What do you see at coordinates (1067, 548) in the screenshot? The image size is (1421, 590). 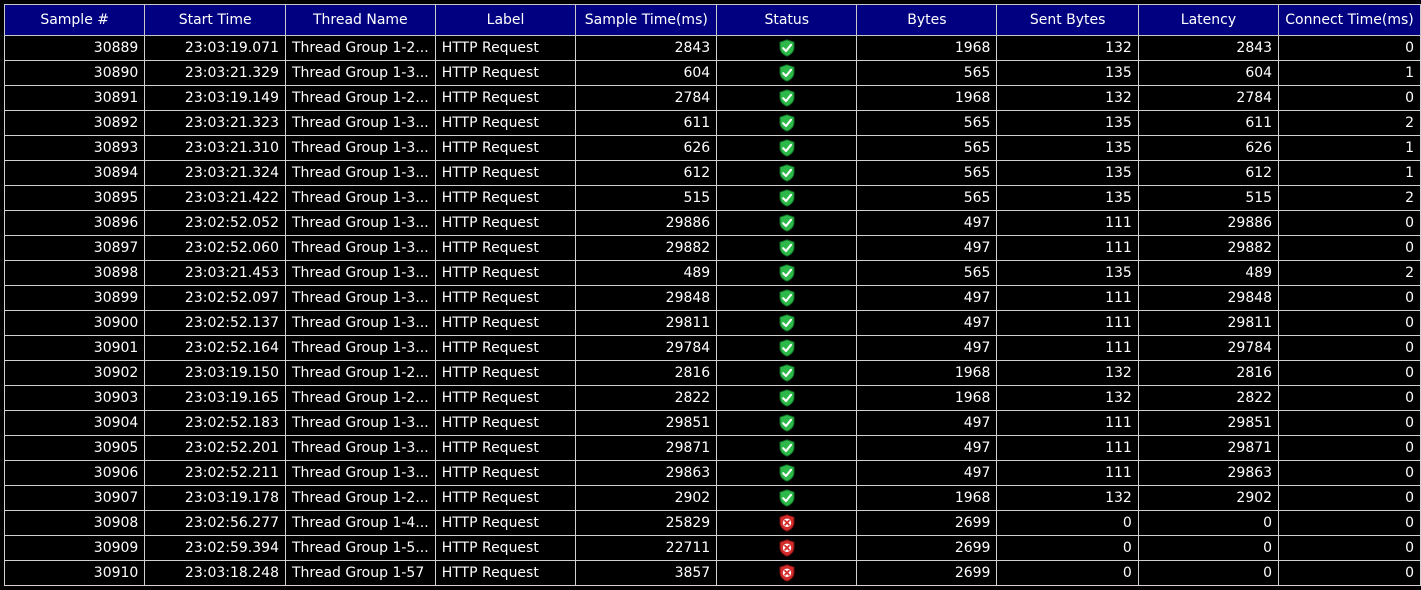 I see `sent-bytes-cell: 0` at bounding box center [1067, 548].